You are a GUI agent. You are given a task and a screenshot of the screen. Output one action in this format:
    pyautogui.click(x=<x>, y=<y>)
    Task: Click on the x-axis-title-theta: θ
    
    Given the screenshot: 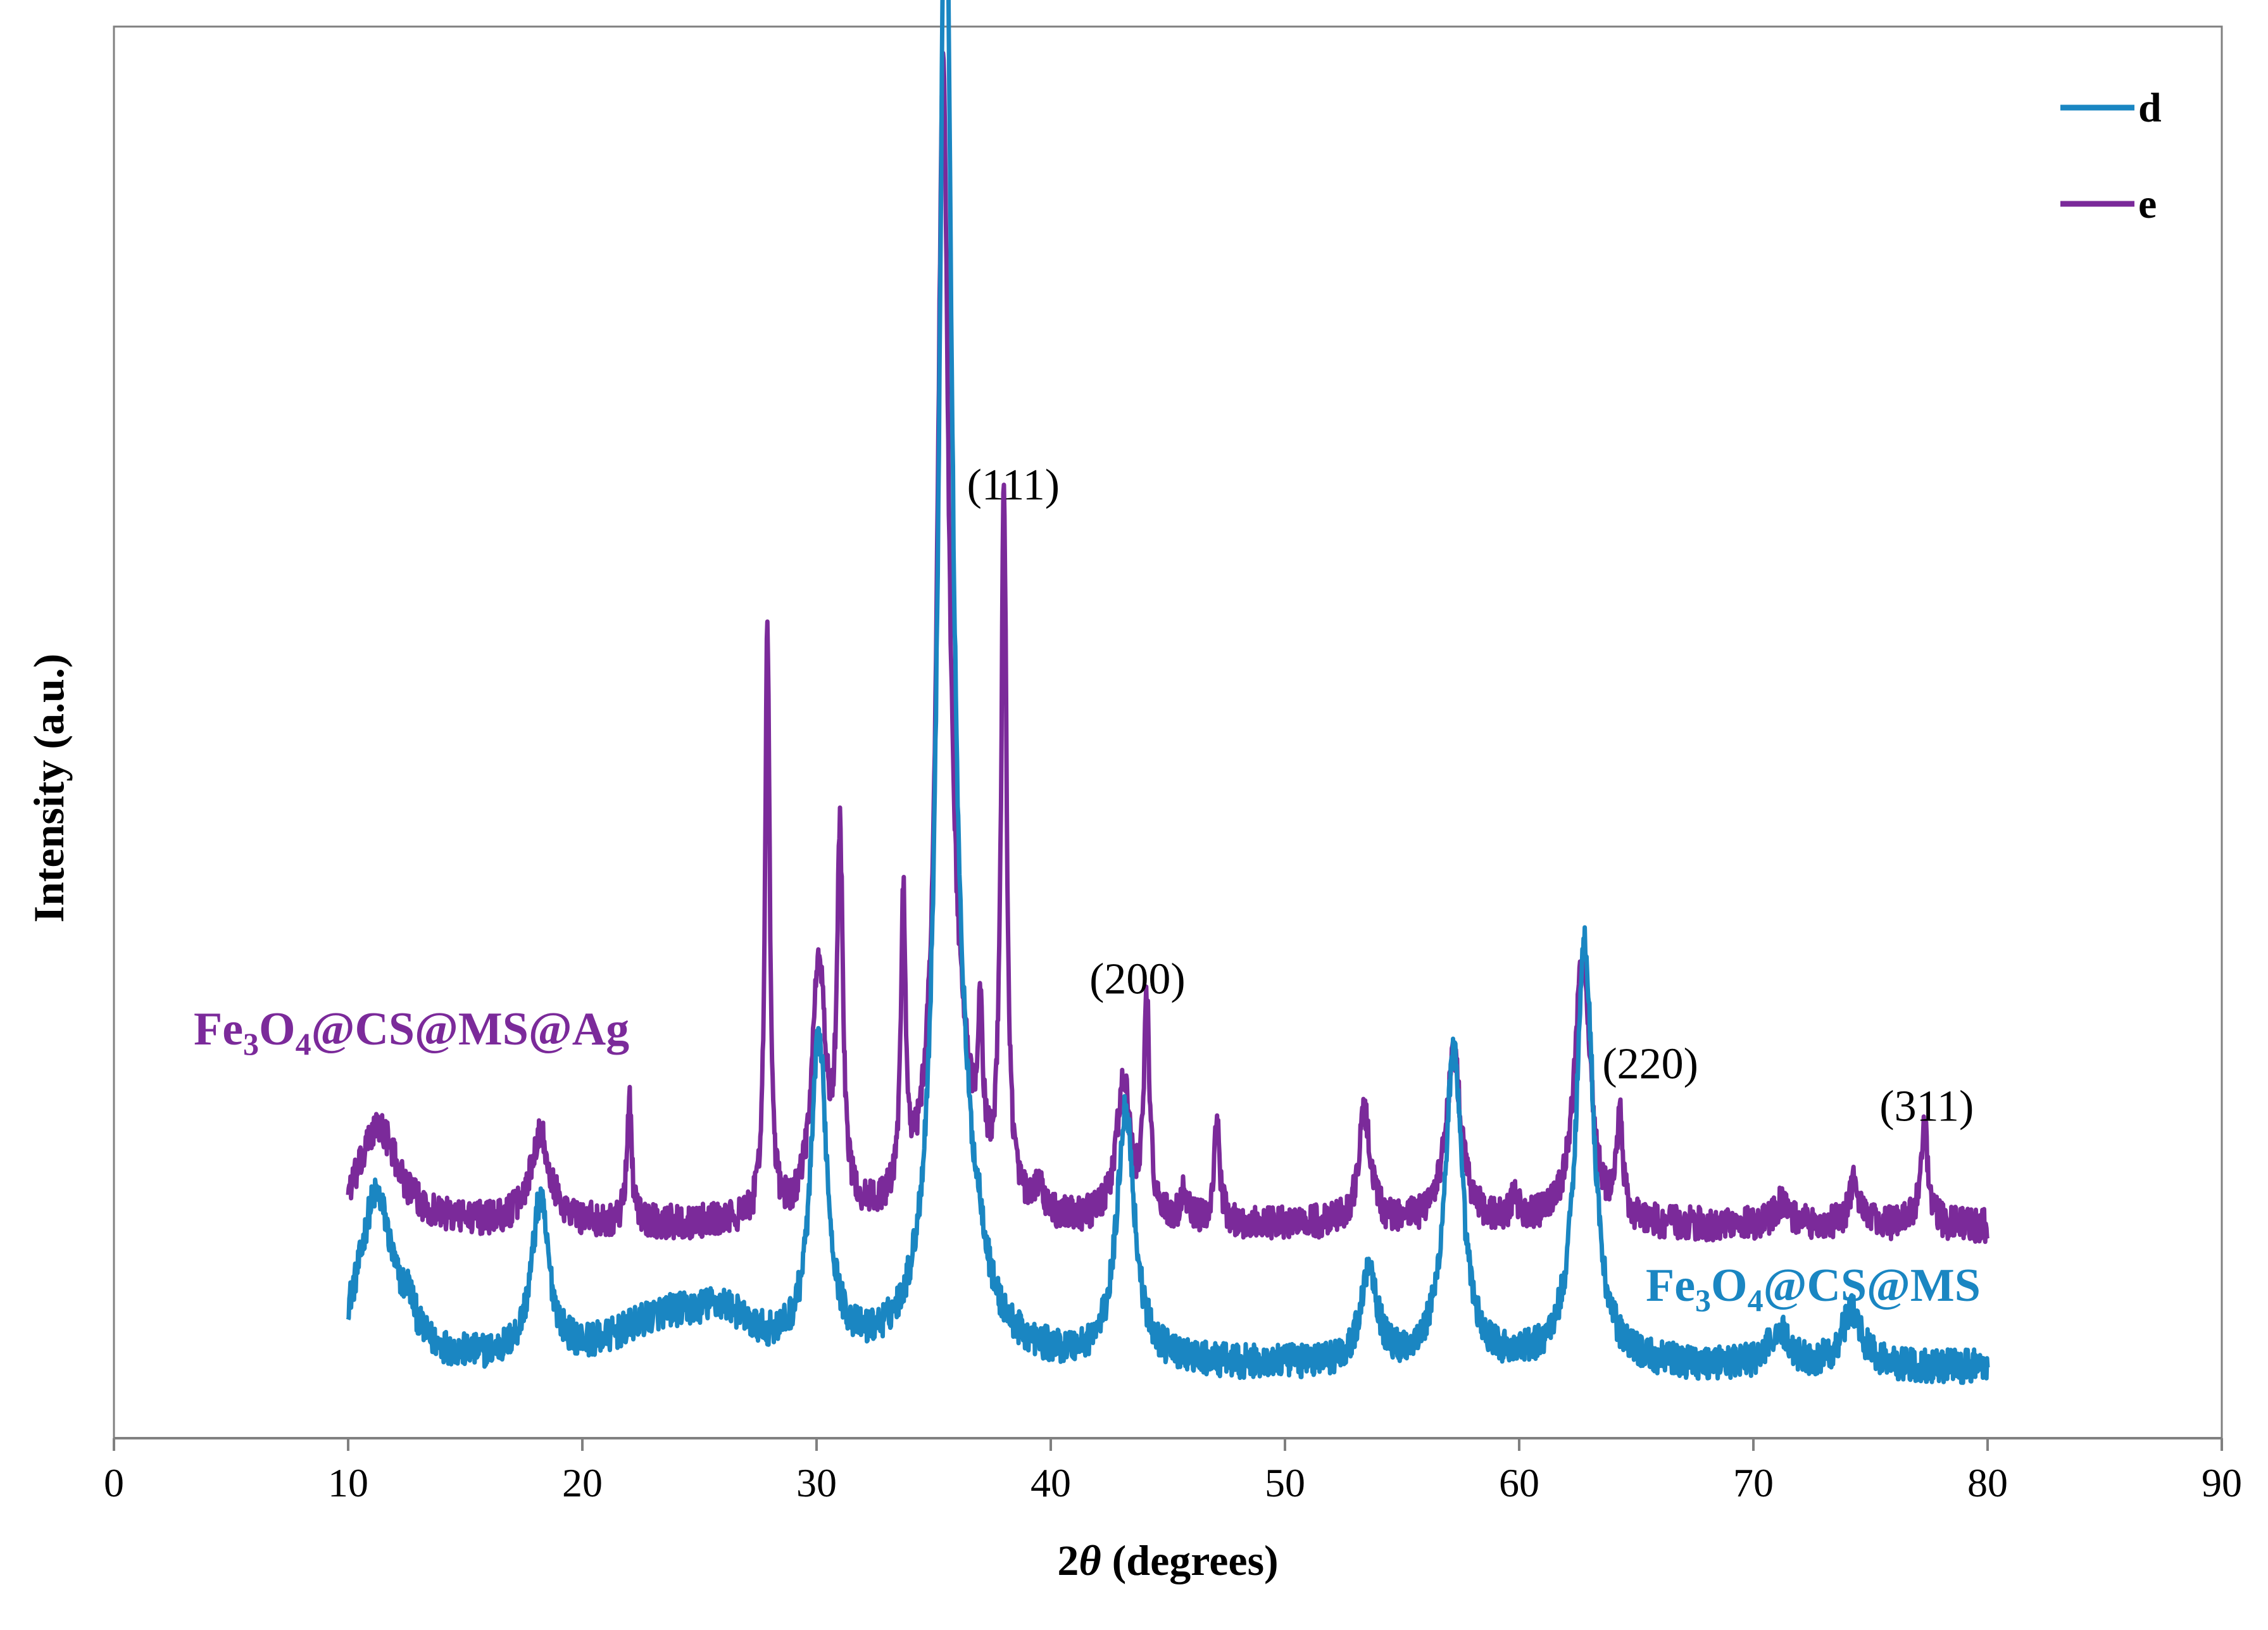 What is the action you would take?
    pyautogui.click(x=1090, y=1560)
    